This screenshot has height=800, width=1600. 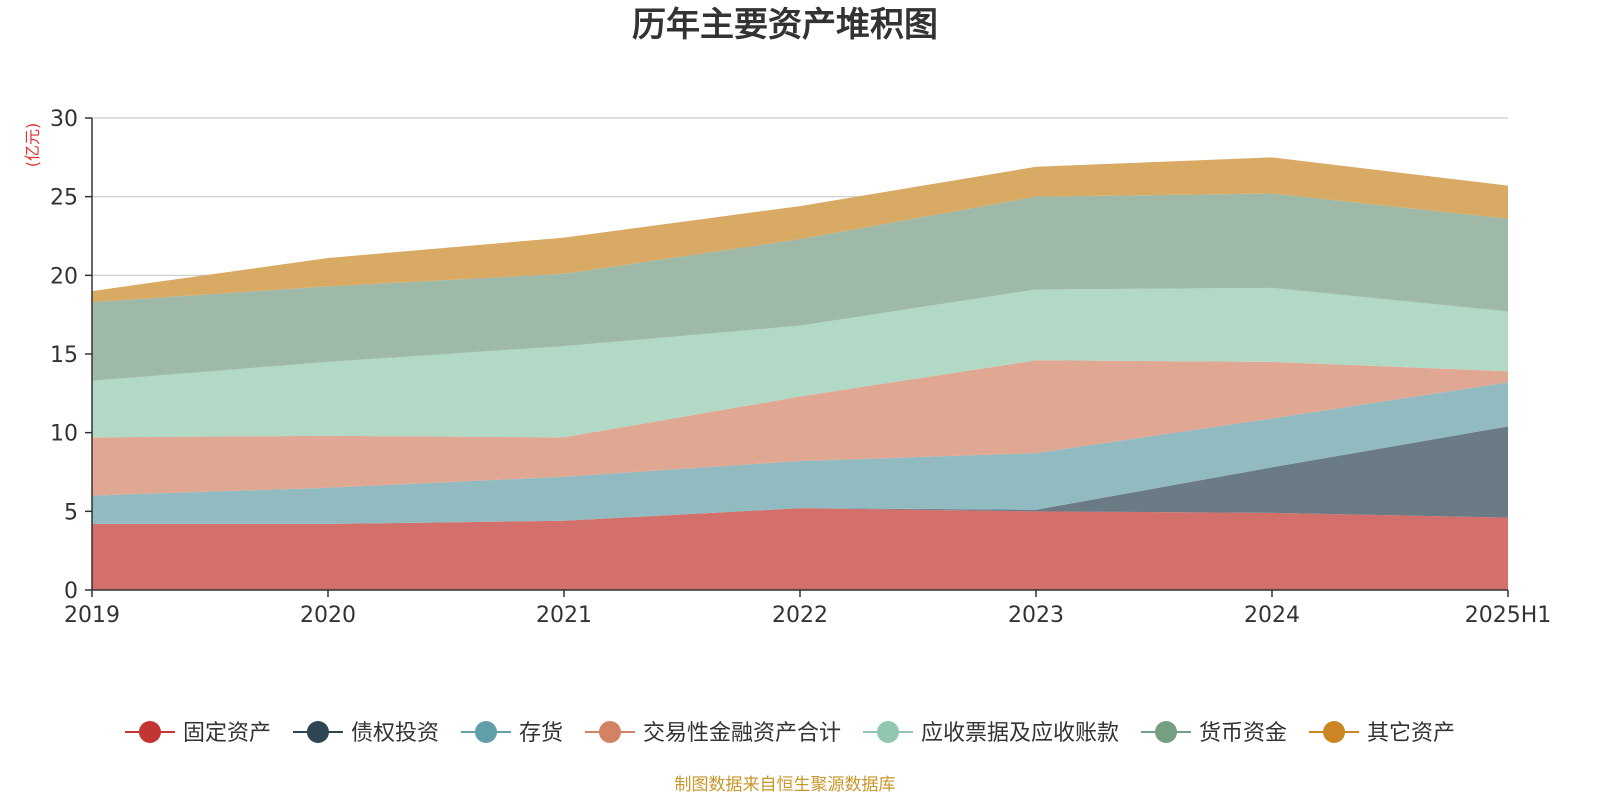 What do you see at coordinates (92, 615) in the screenshot?
I see `x-tick-label-2019: 2019` at bounding box center [92, 615].